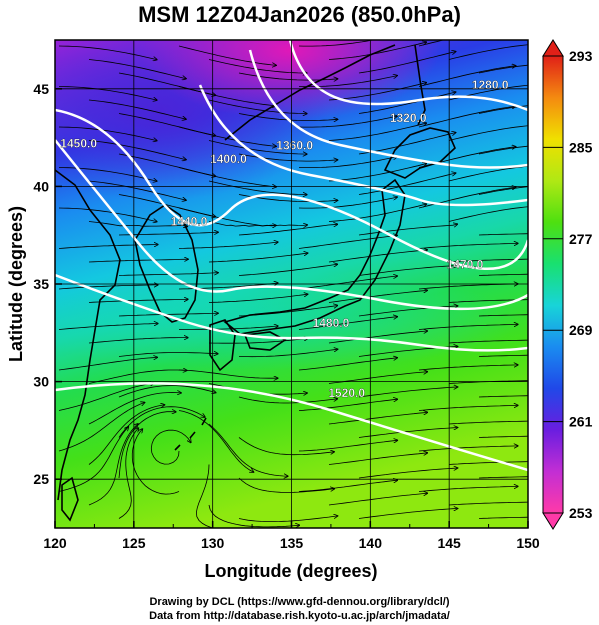 The width and height of the screenshot is (599, 625). I want to click on coastline-korea, so click(166, 263).